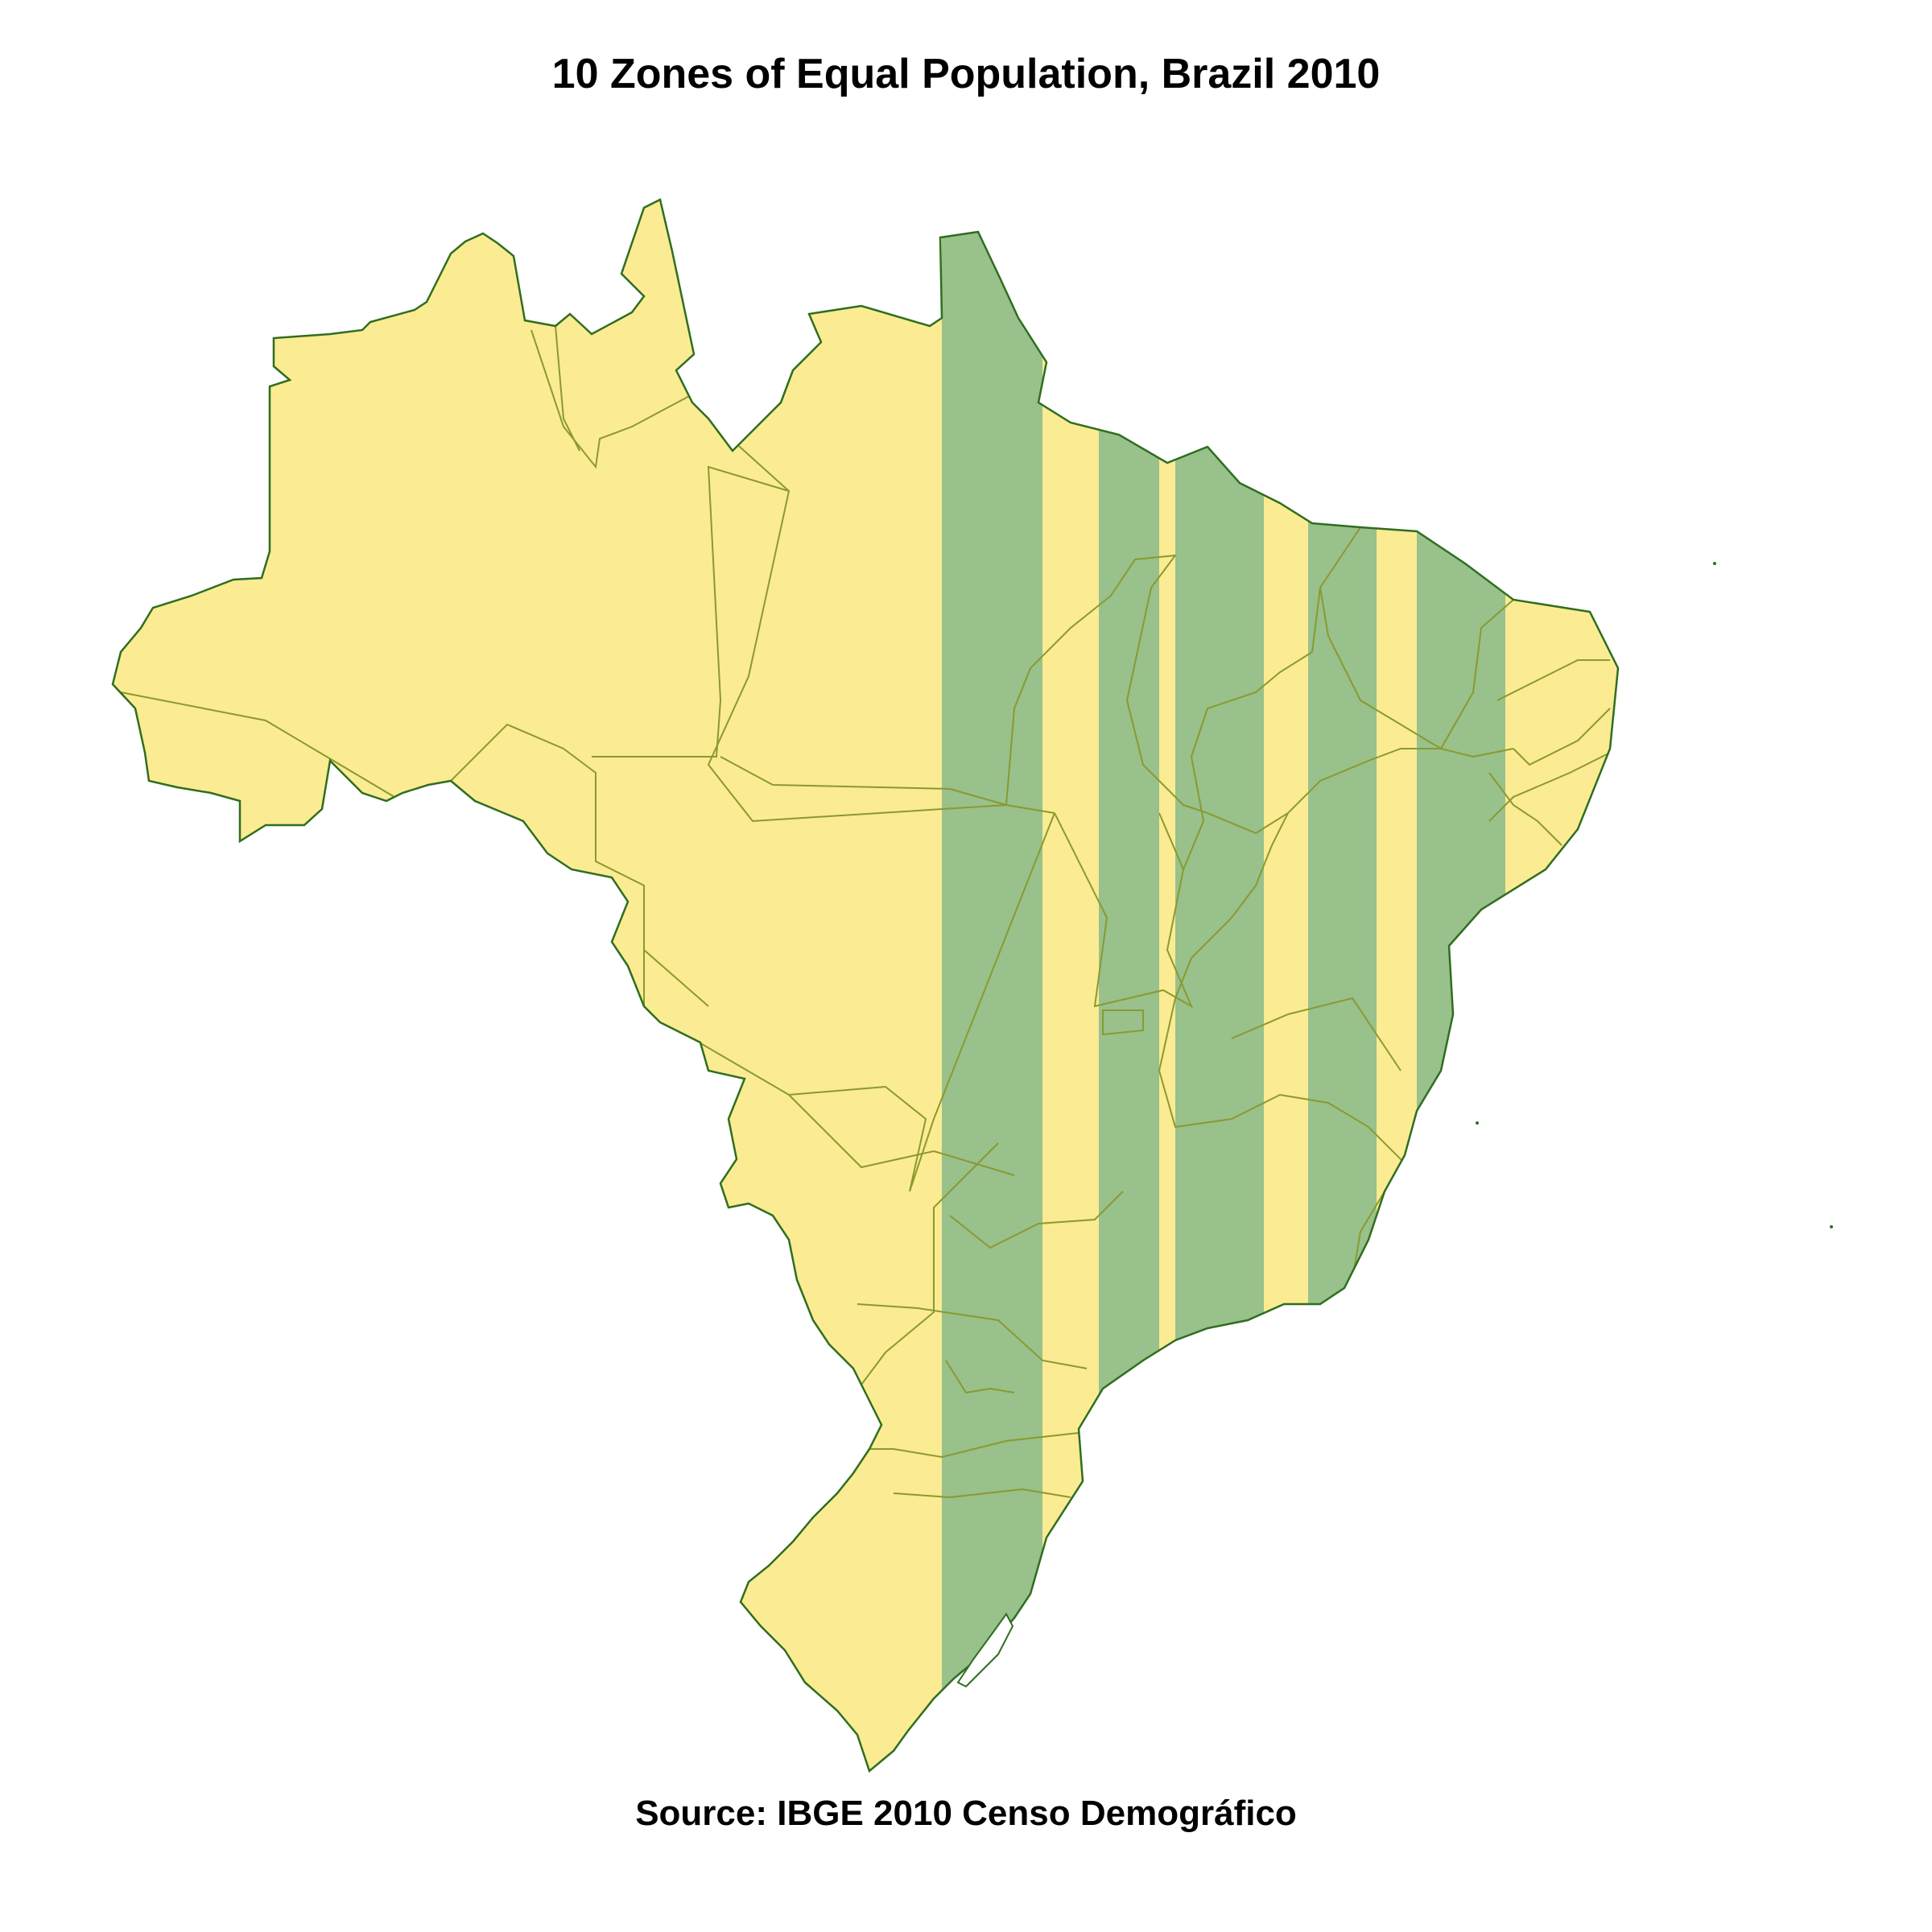  I want to click on lagoon, so click(985, 1650).